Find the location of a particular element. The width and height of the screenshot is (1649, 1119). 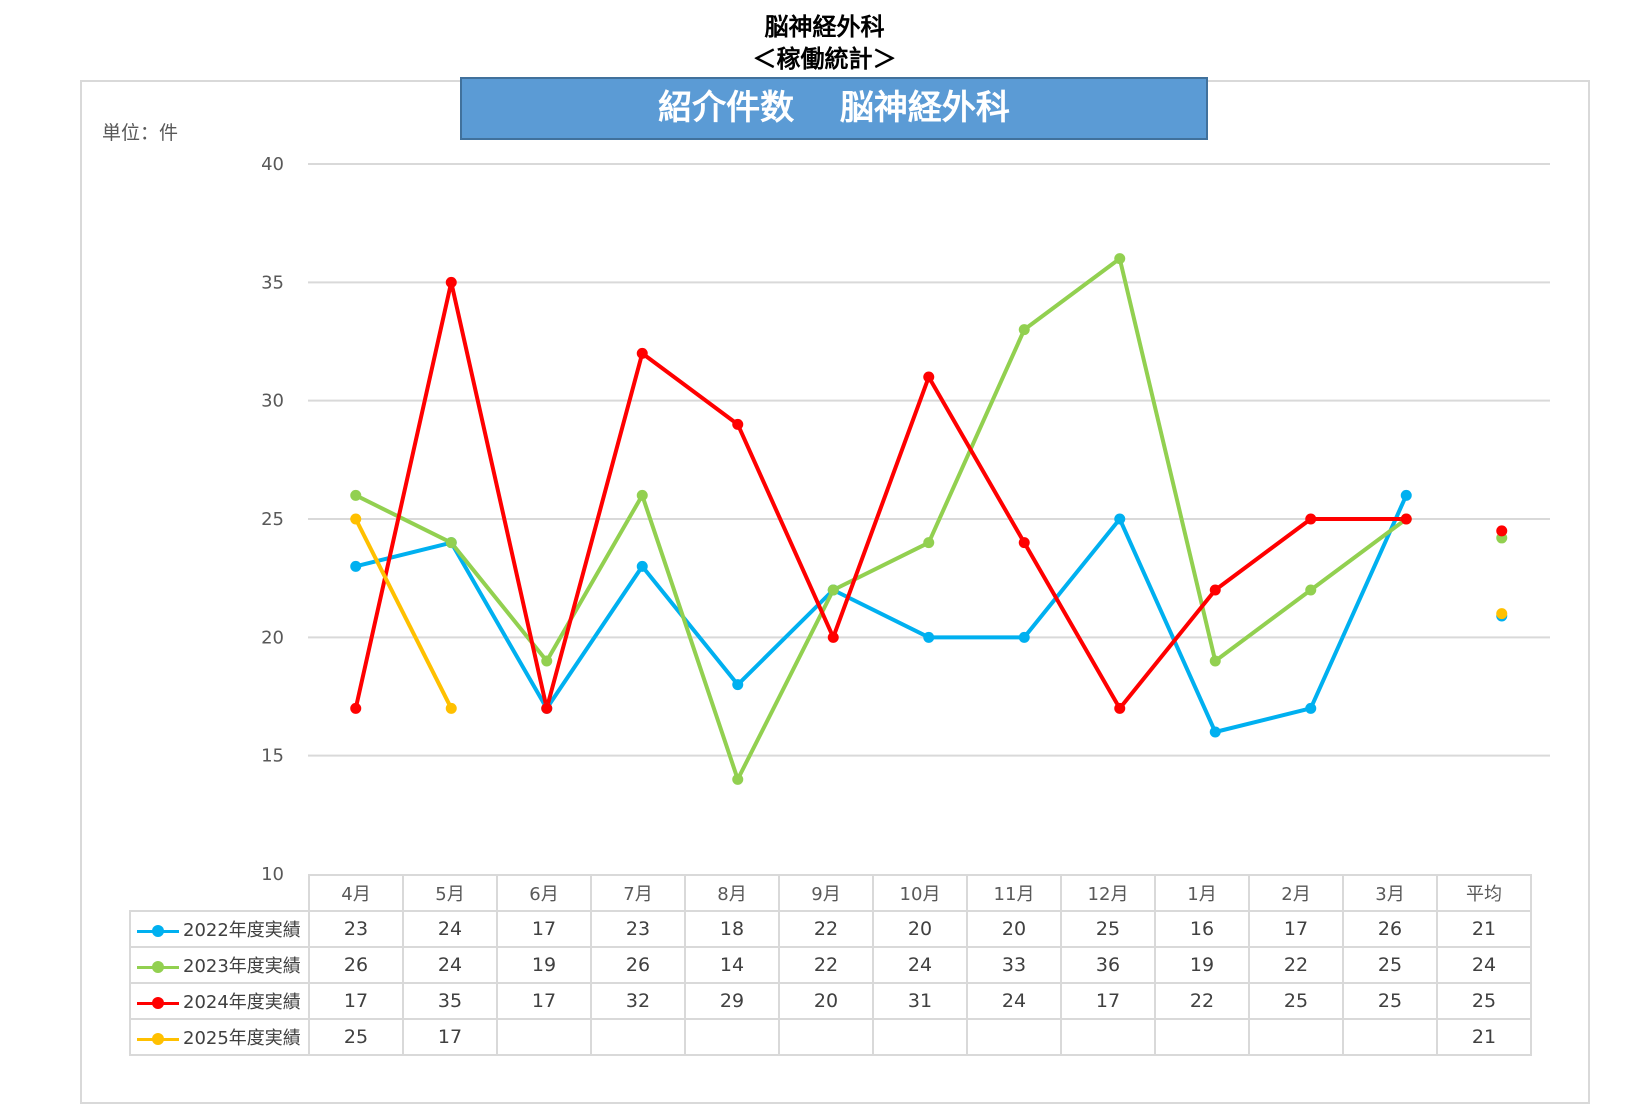

table-cell: 23 is located at coordinates (356, 929).